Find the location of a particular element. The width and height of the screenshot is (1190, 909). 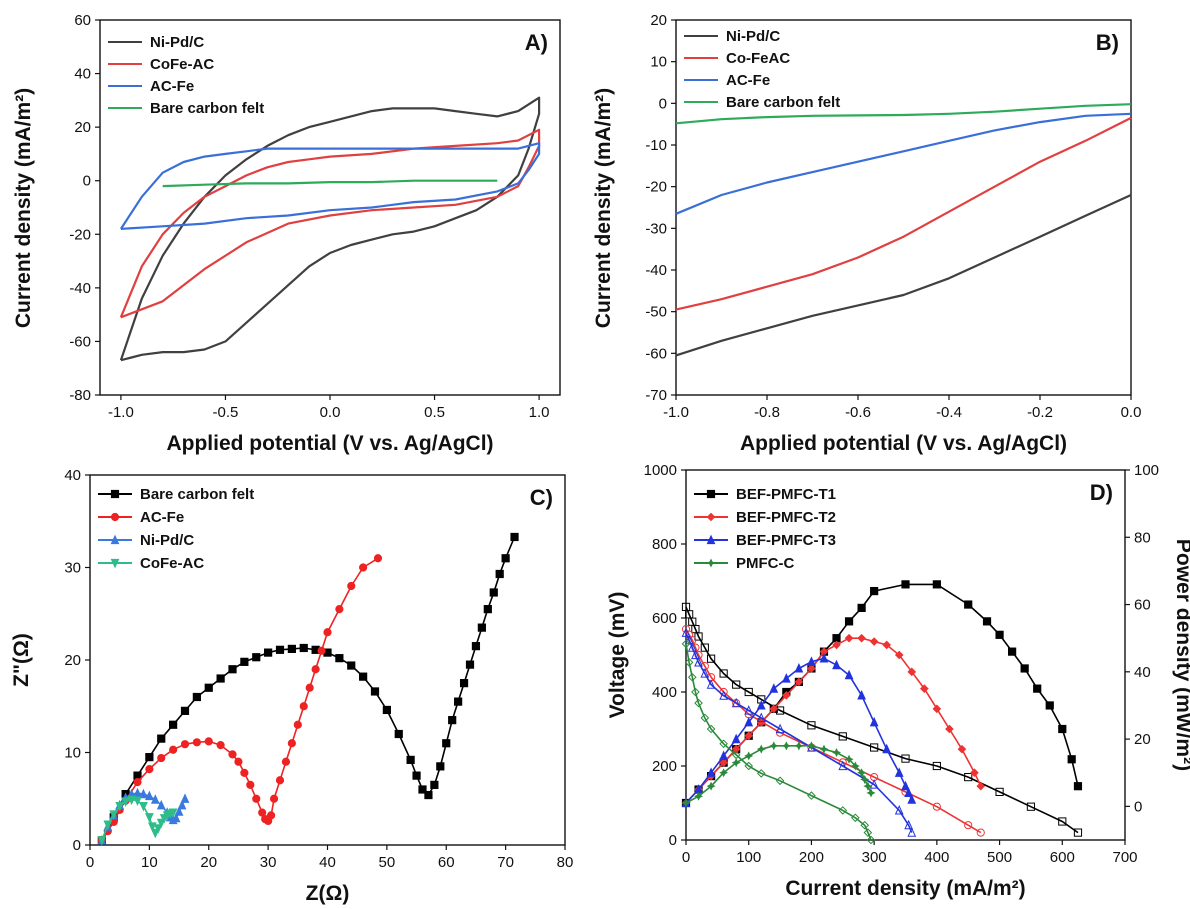

x-tick-label: 0.0 is located at coordinates (1131, 412).